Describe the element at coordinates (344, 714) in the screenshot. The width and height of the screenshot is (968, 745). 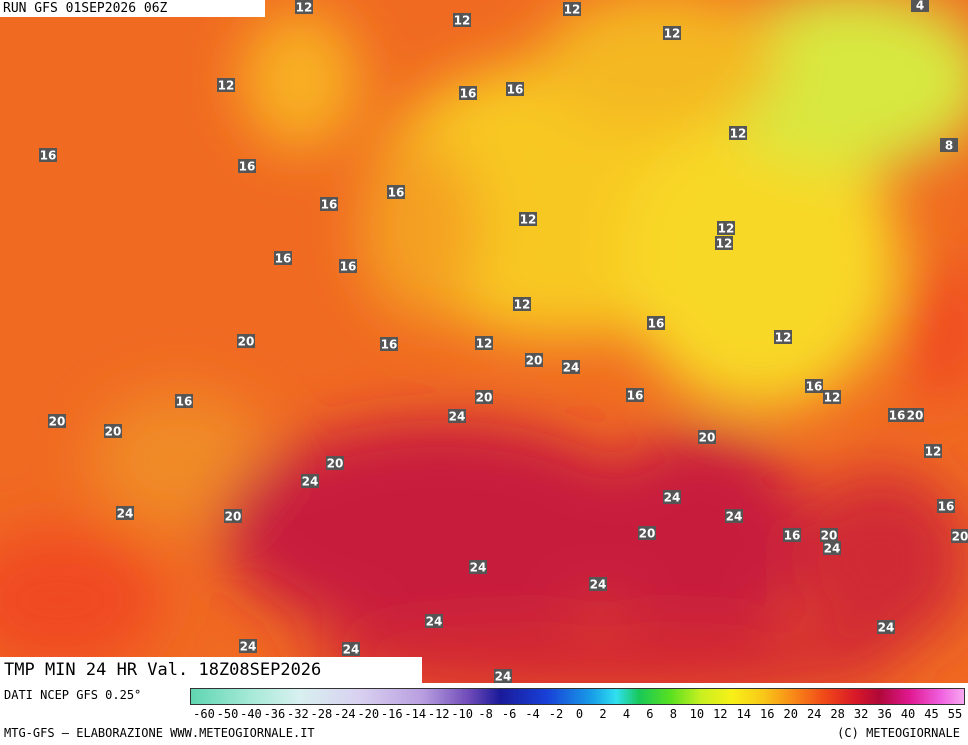
I see `scale-tick-label: -24` at that location.